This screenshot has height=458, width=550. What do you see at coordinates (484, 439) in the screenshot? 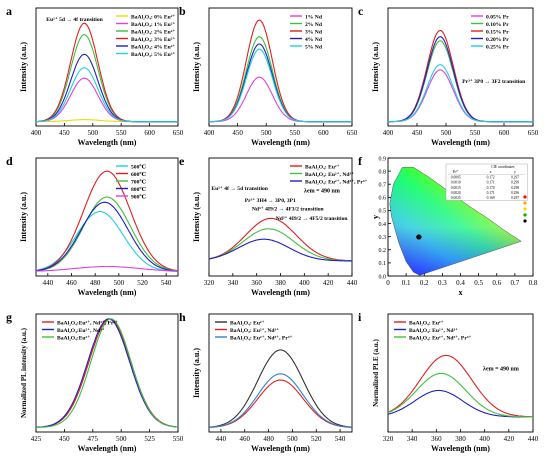
I see `panel-i-xtick-label: 400` at bounding box center [484, 439].